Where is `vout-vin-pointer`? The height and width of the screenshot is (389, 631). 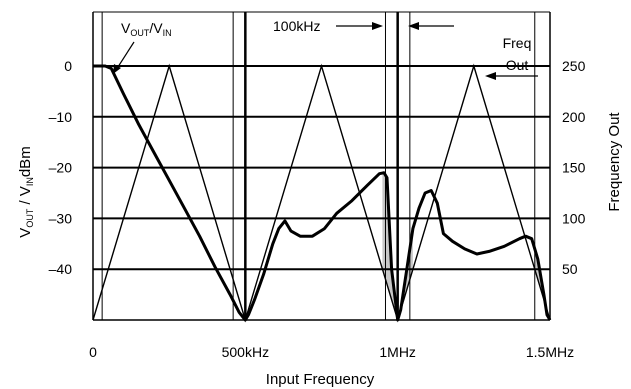 vout-vin-pointer is located at coordinates (125, 56).